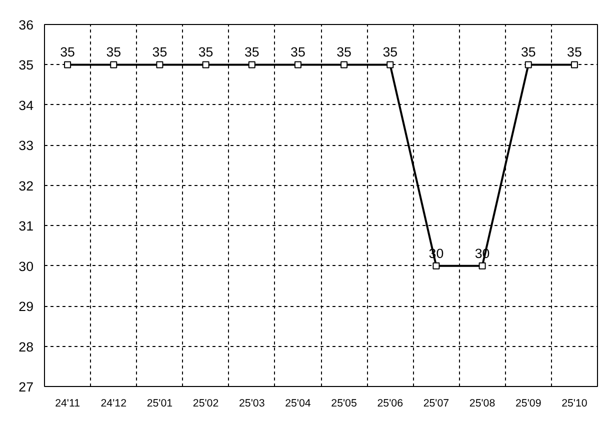  I want to click on x-tick-label: 25'03, so click(252, 404).